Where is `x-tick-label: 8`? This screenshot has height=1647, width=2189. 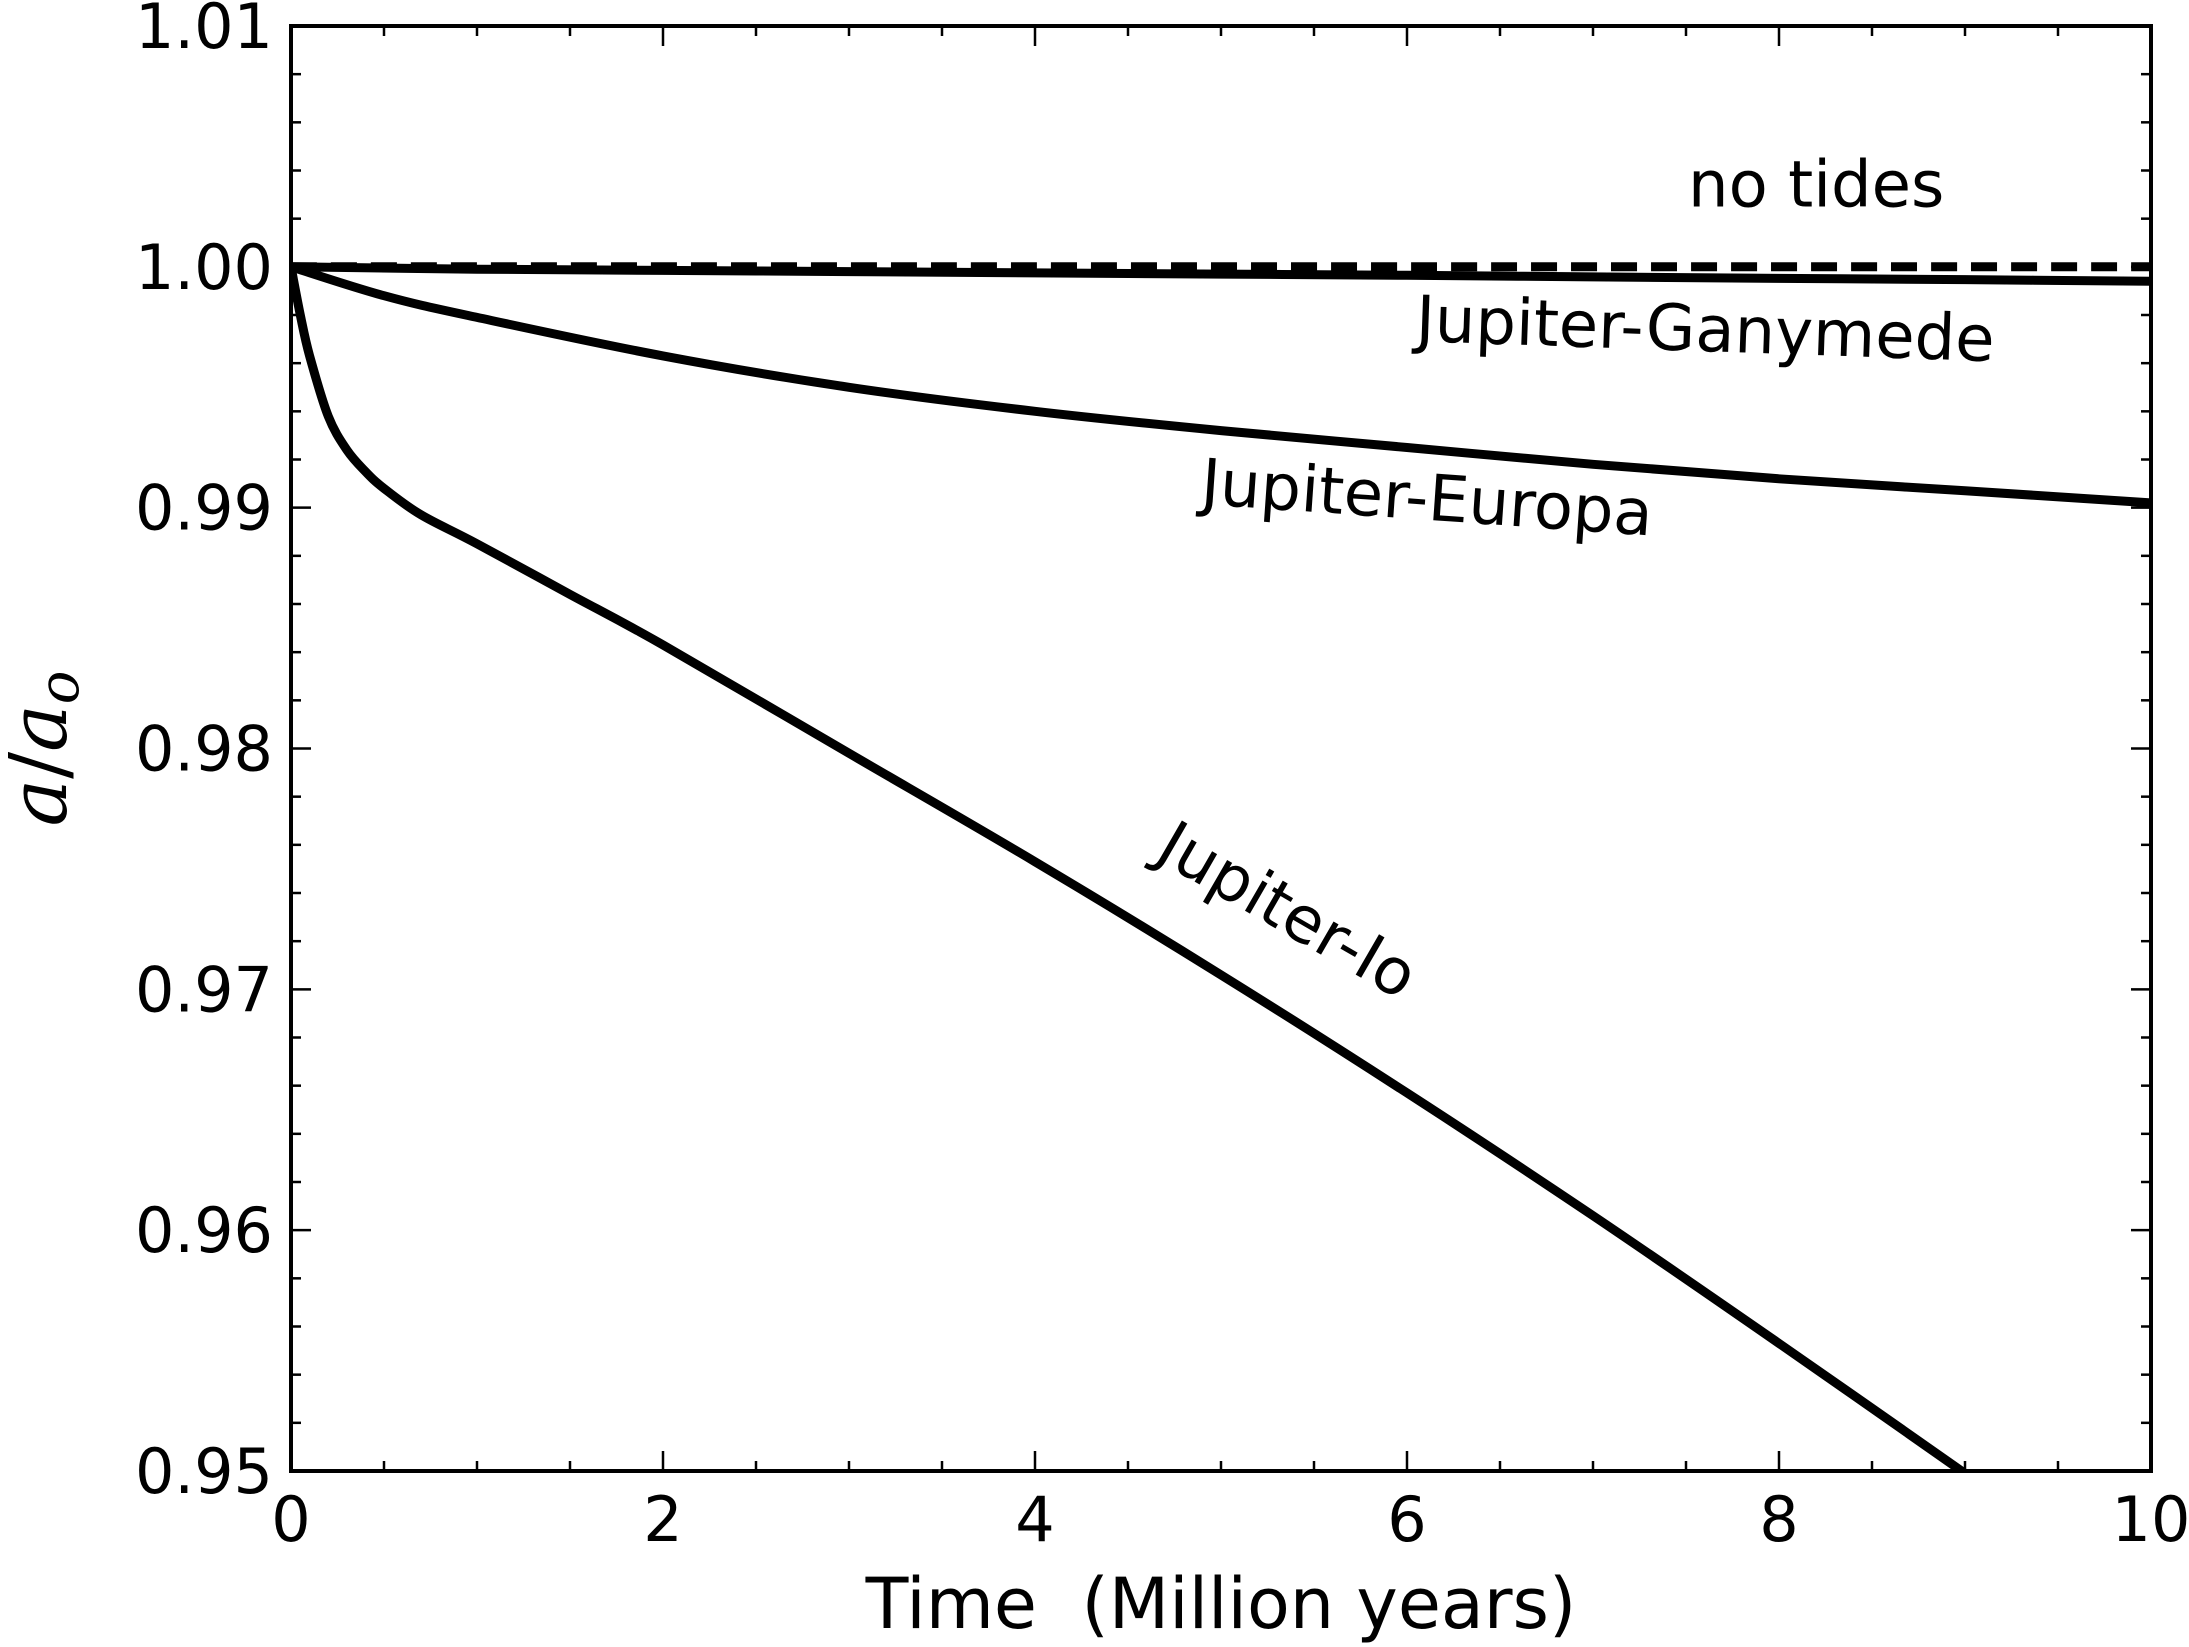 x-tick-label: 8 is located at coordinates (1778, 1519).